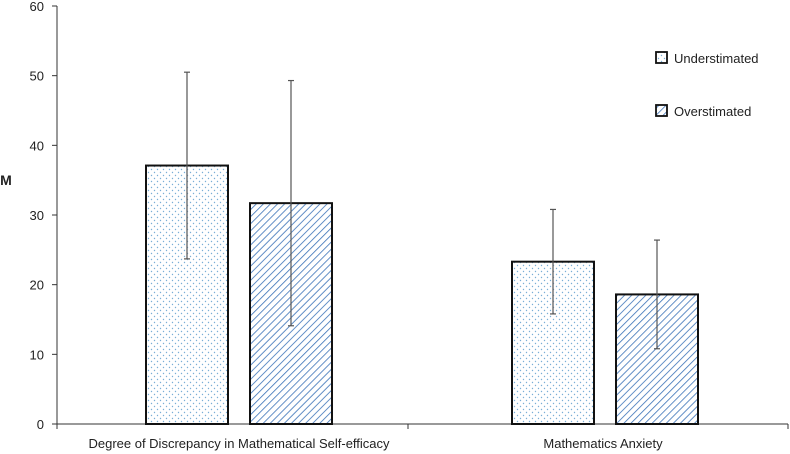 This screenshot has height=454, width=790. Describe the element at coordinates (707, 85) in the screenshot. I see `legend: Understimated Overstimated` at that location.